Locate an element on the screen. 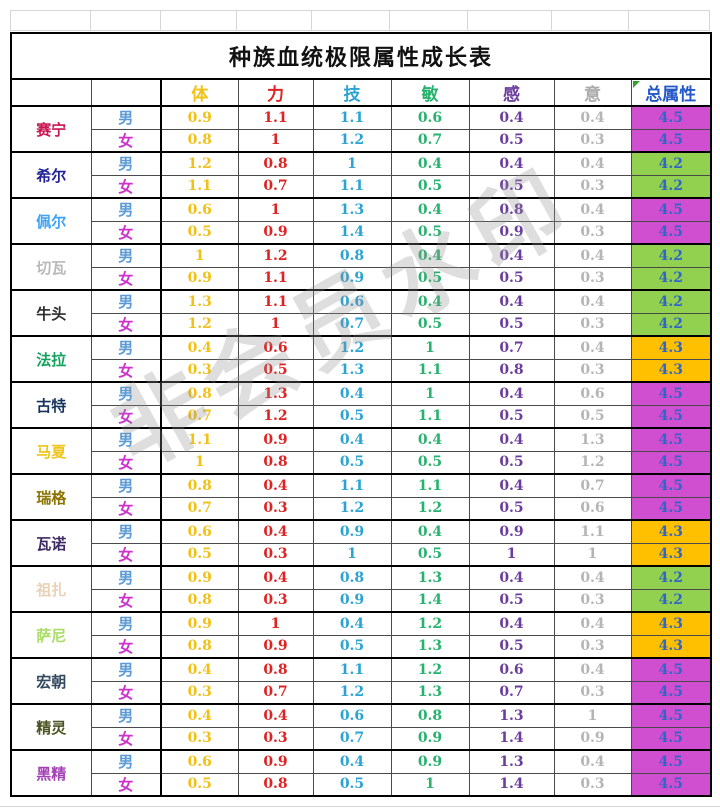  race-name-cell: 瓦诺 is located at coordinates (51, 543).